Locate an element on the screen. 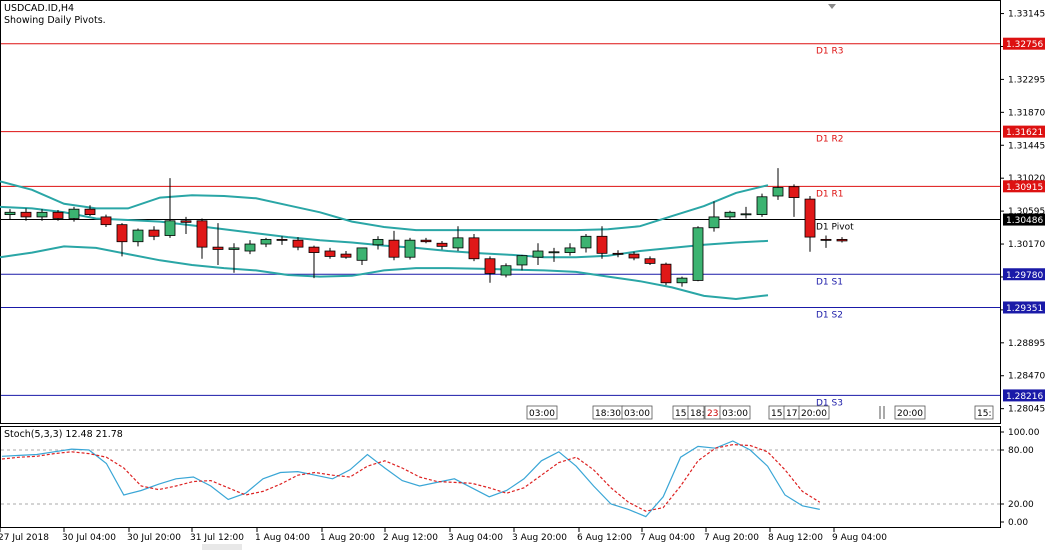 The height and width of the screenshot is (550, 1052). pivot-price-tag-label: 1.28216 is located at coordinates (1024, 397).